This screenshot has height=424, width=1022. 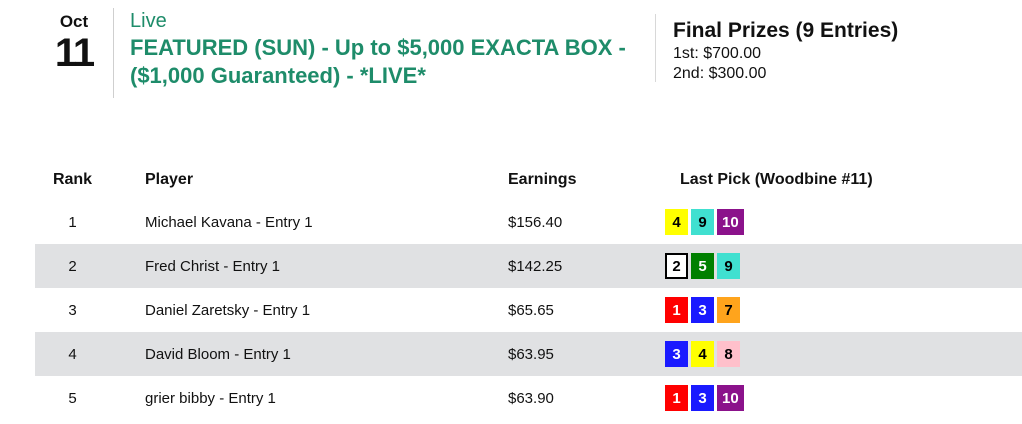 I want to click on rank-column-header: Rank, so click(x=72, y=179).